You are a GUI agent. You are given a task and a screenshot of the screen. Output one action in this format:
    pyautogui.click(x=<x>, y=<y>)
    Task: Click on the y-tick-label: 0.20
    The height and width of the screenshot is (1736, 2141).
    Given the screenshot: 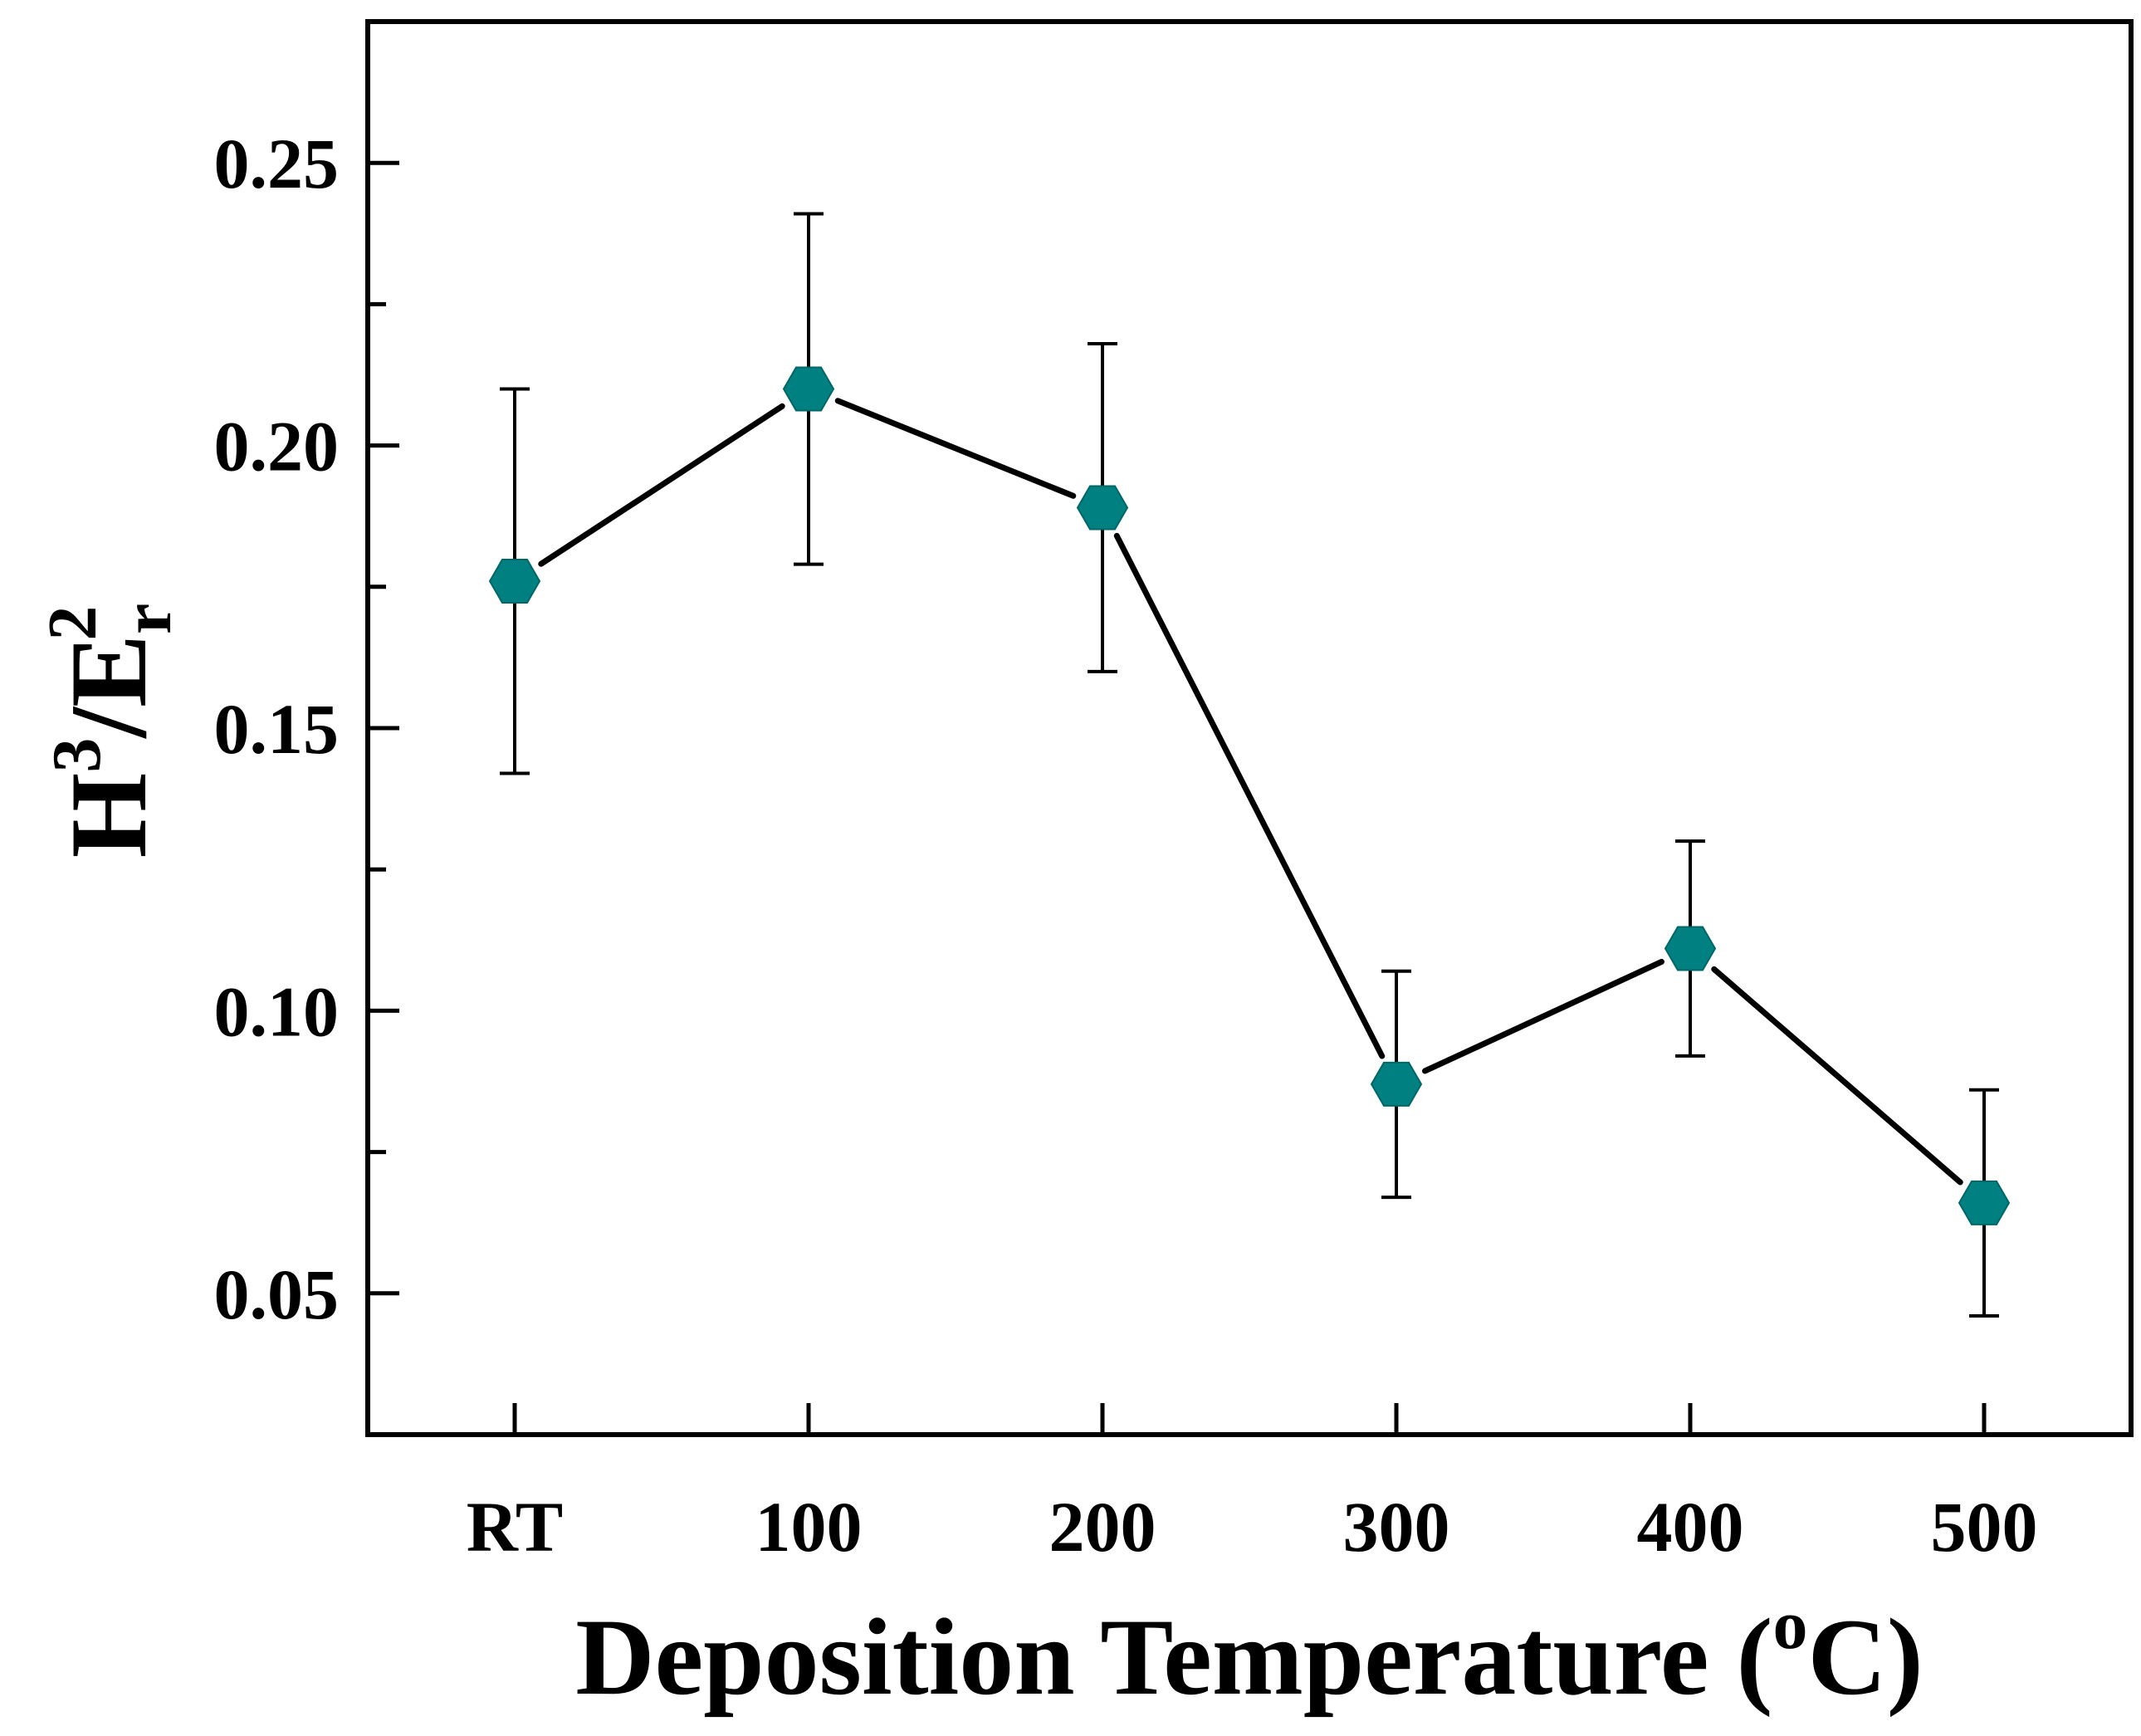 What is the action you would take?
    pyautogui.click(x=277, y=447)
    